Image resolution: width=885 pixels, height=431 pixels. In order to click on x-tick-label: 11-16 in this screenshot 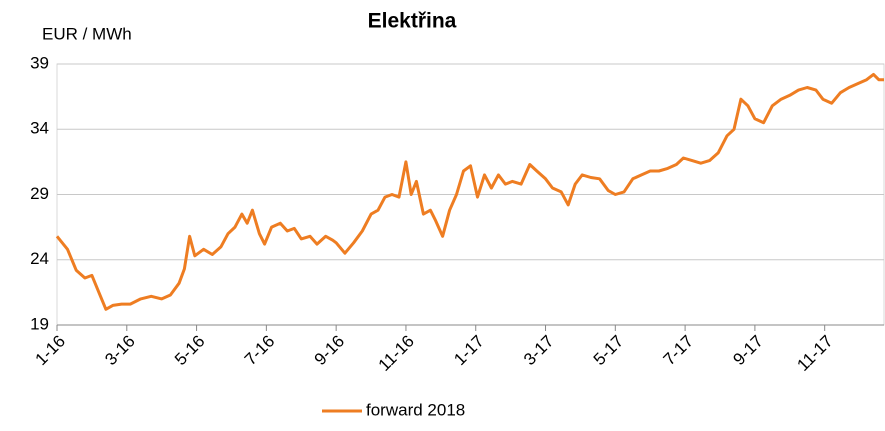, I will do `click(396, 353)`.